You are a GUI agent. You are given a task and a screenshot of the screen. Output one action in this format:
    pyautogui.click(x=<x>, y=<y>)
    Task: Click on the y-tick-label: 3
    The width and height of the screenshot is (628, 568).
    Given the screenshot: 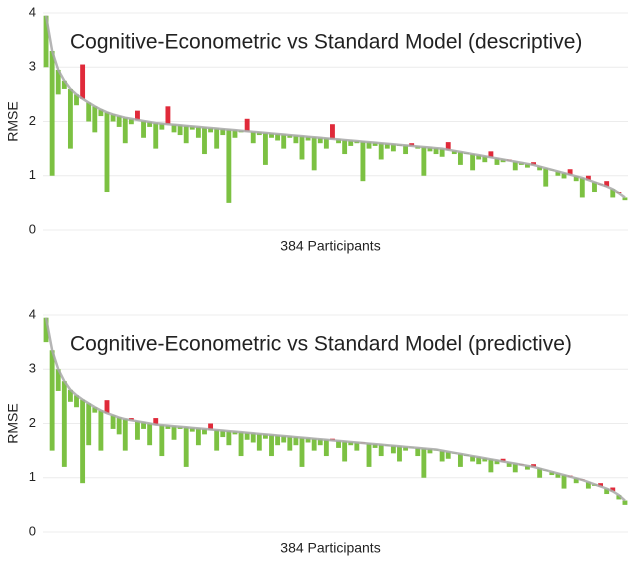 What is the action you would take?
    pyautogui.click(x=32, y=66)
    